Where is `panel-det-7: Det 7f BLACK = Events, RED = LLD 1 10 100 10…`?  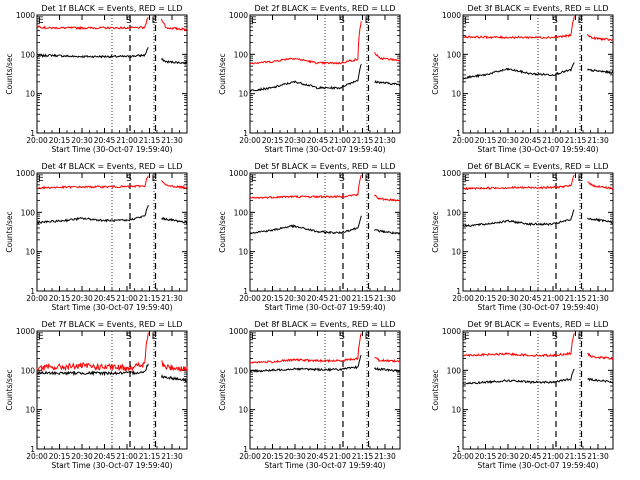 panel-det-7: Det 7f BLACK = Events, RED = LLD 1 10 100 10… is located at coordinates (96, 395).